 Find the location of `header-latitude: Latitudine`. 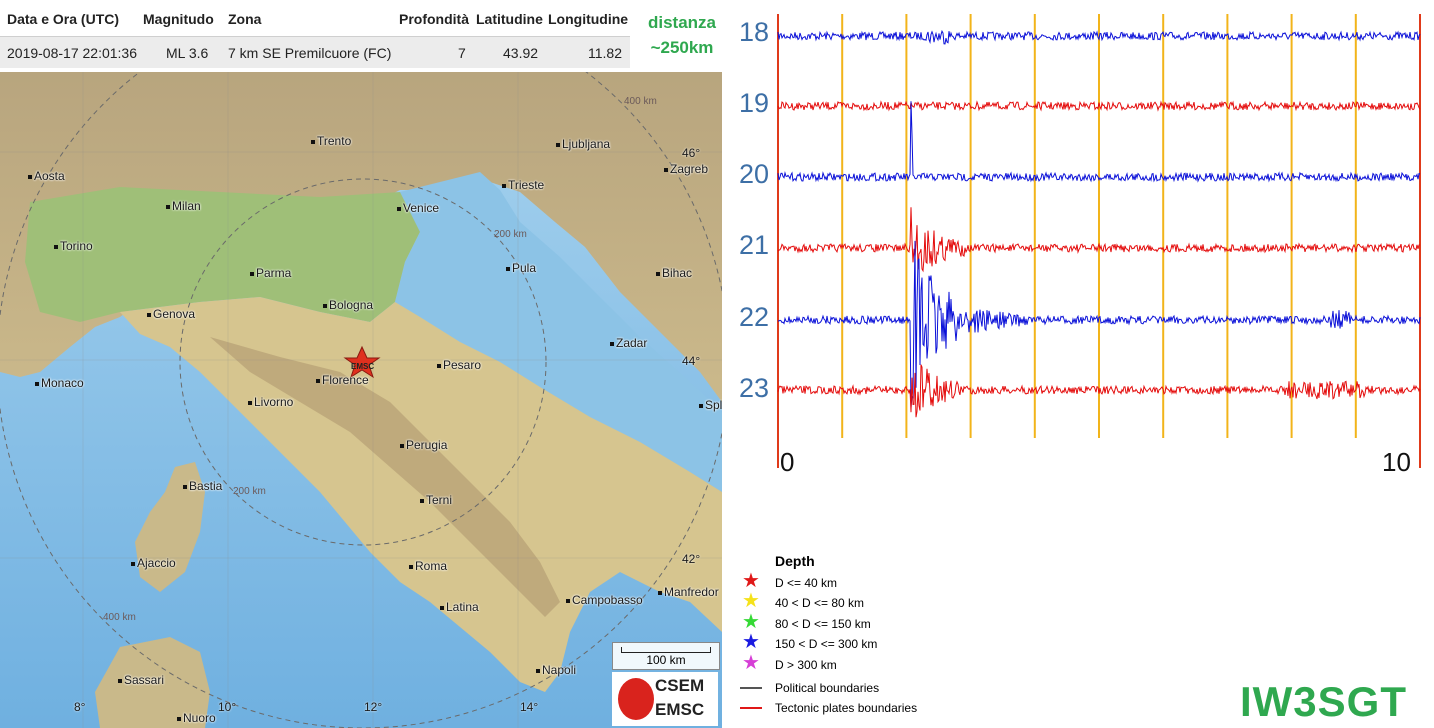

header-latitude: Latitudine is located at coordinates (509, 19).